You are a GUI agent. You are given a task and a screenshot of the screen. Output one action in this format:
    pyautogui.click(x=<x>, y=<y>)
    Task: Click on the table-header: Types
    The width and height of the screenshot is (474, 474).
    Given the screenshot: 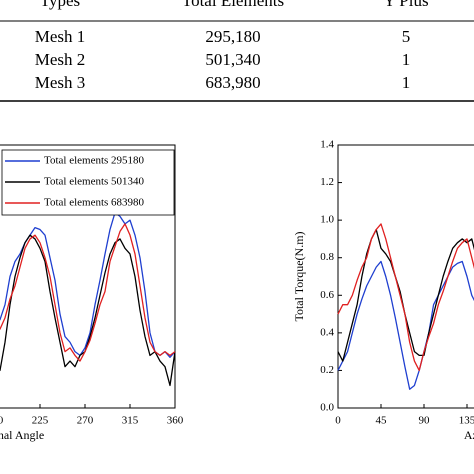 What is the action you would take?
    pyautogui.click(x=60, y=5)
    